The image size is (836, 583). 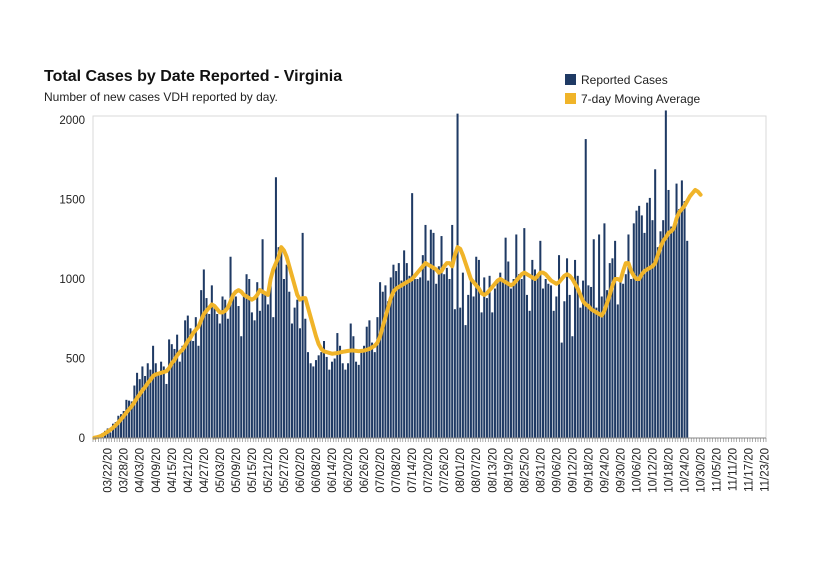 I want to click on y-tick-label: 1000, so click(x=72, y=280).